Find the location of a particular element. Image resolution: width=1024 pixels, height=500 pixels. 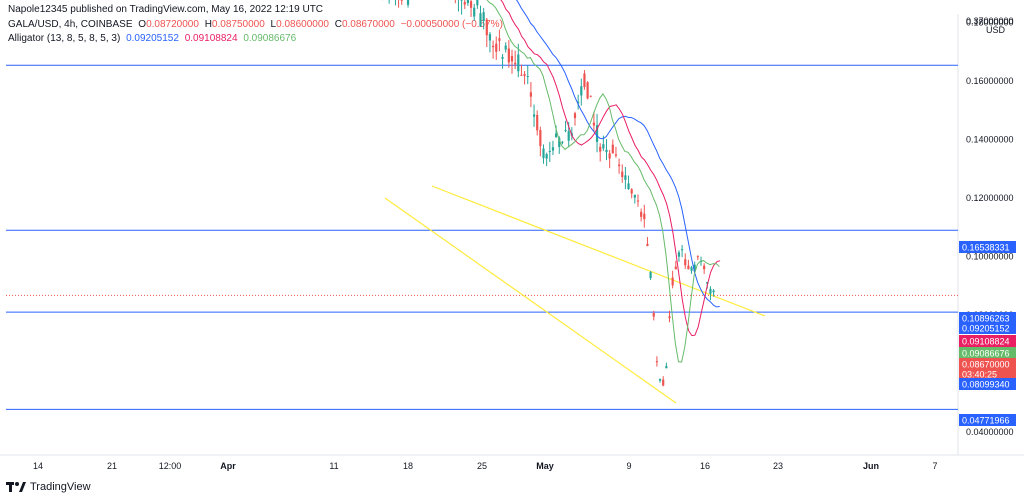

y-tick-label: 0.14000000 is located at coordinates (990, 140).